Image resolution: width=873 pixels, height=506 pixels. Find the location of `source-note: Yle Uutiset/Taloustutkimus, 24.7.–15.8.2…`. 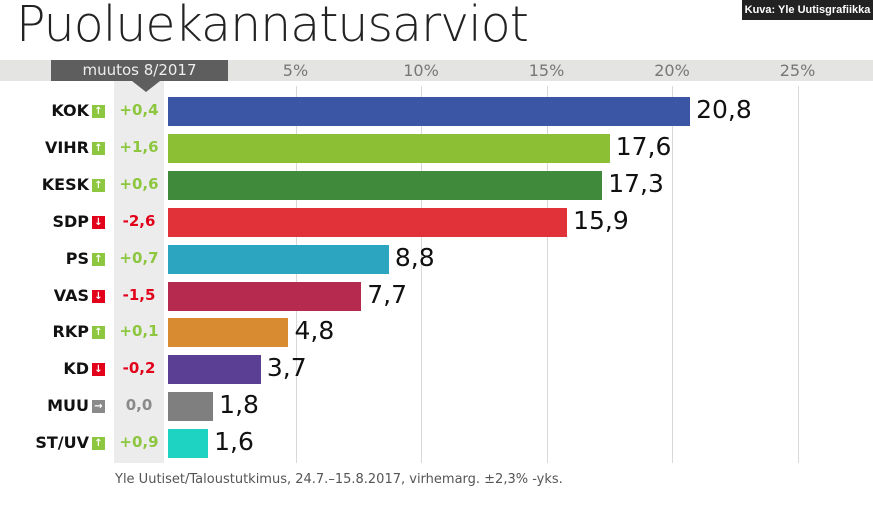

source-note: Yle Uutiset/Taloustutkimus, 24.7.–15.8.2… is located at coordinates (339, 479).